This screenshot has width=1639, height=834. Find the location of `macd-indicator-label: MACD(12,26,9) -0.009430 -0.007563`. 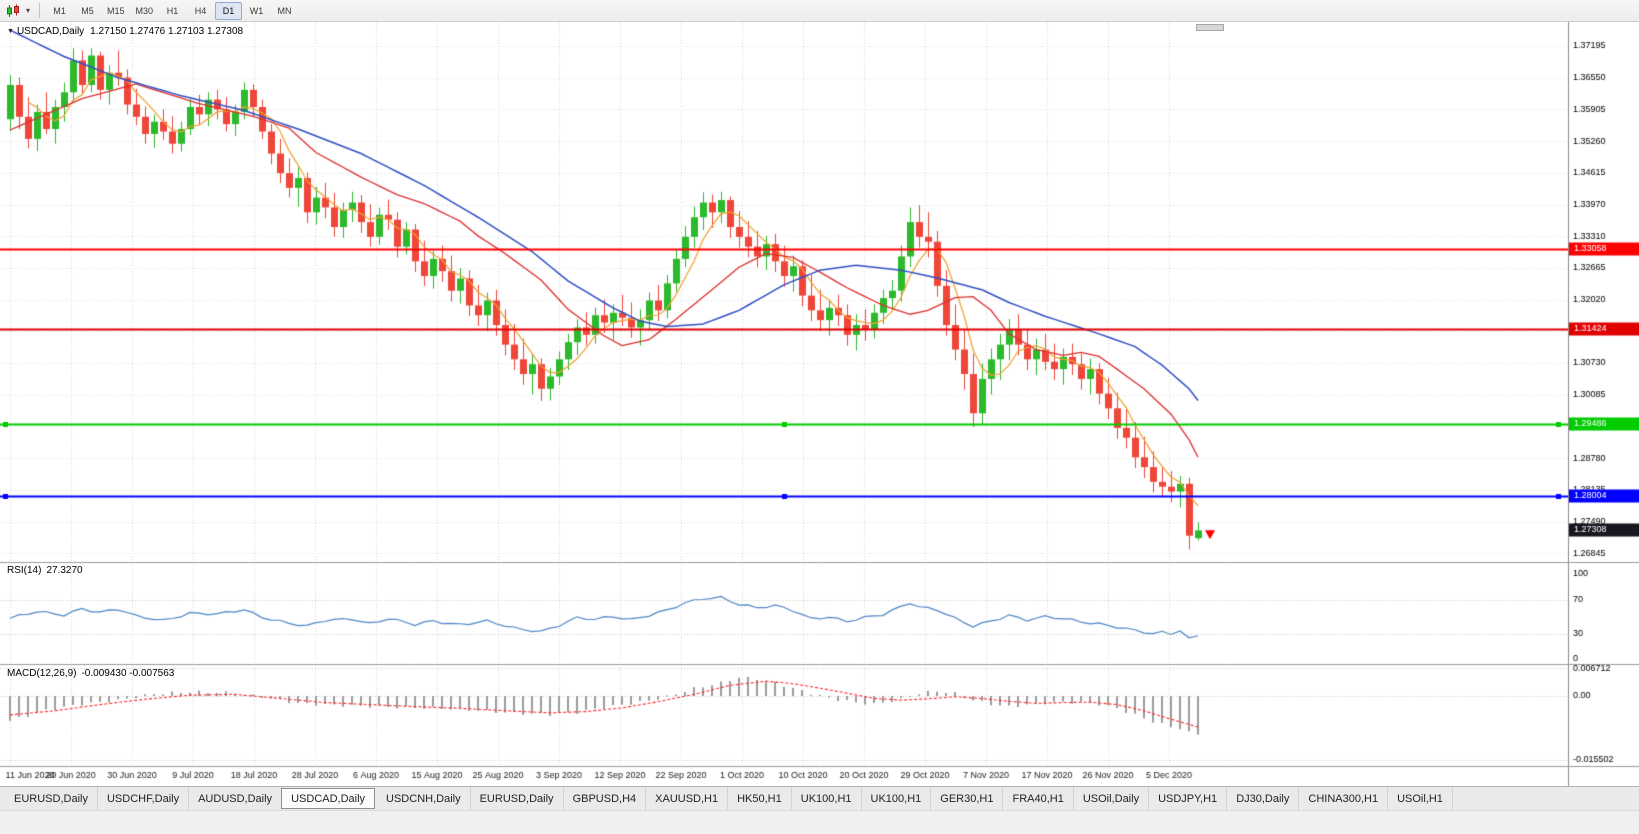

macd-indicator-label: MACD(12,26,9) -0.009430 -0.007563 is located at coordinates (90, 673).